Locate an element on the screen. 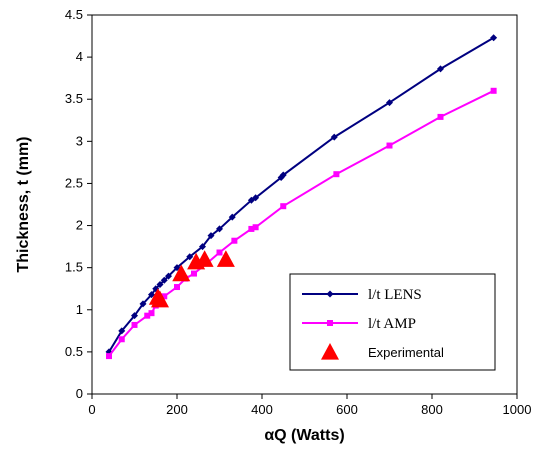  x-tick-label: 600 is located at coordinates (347, 409).